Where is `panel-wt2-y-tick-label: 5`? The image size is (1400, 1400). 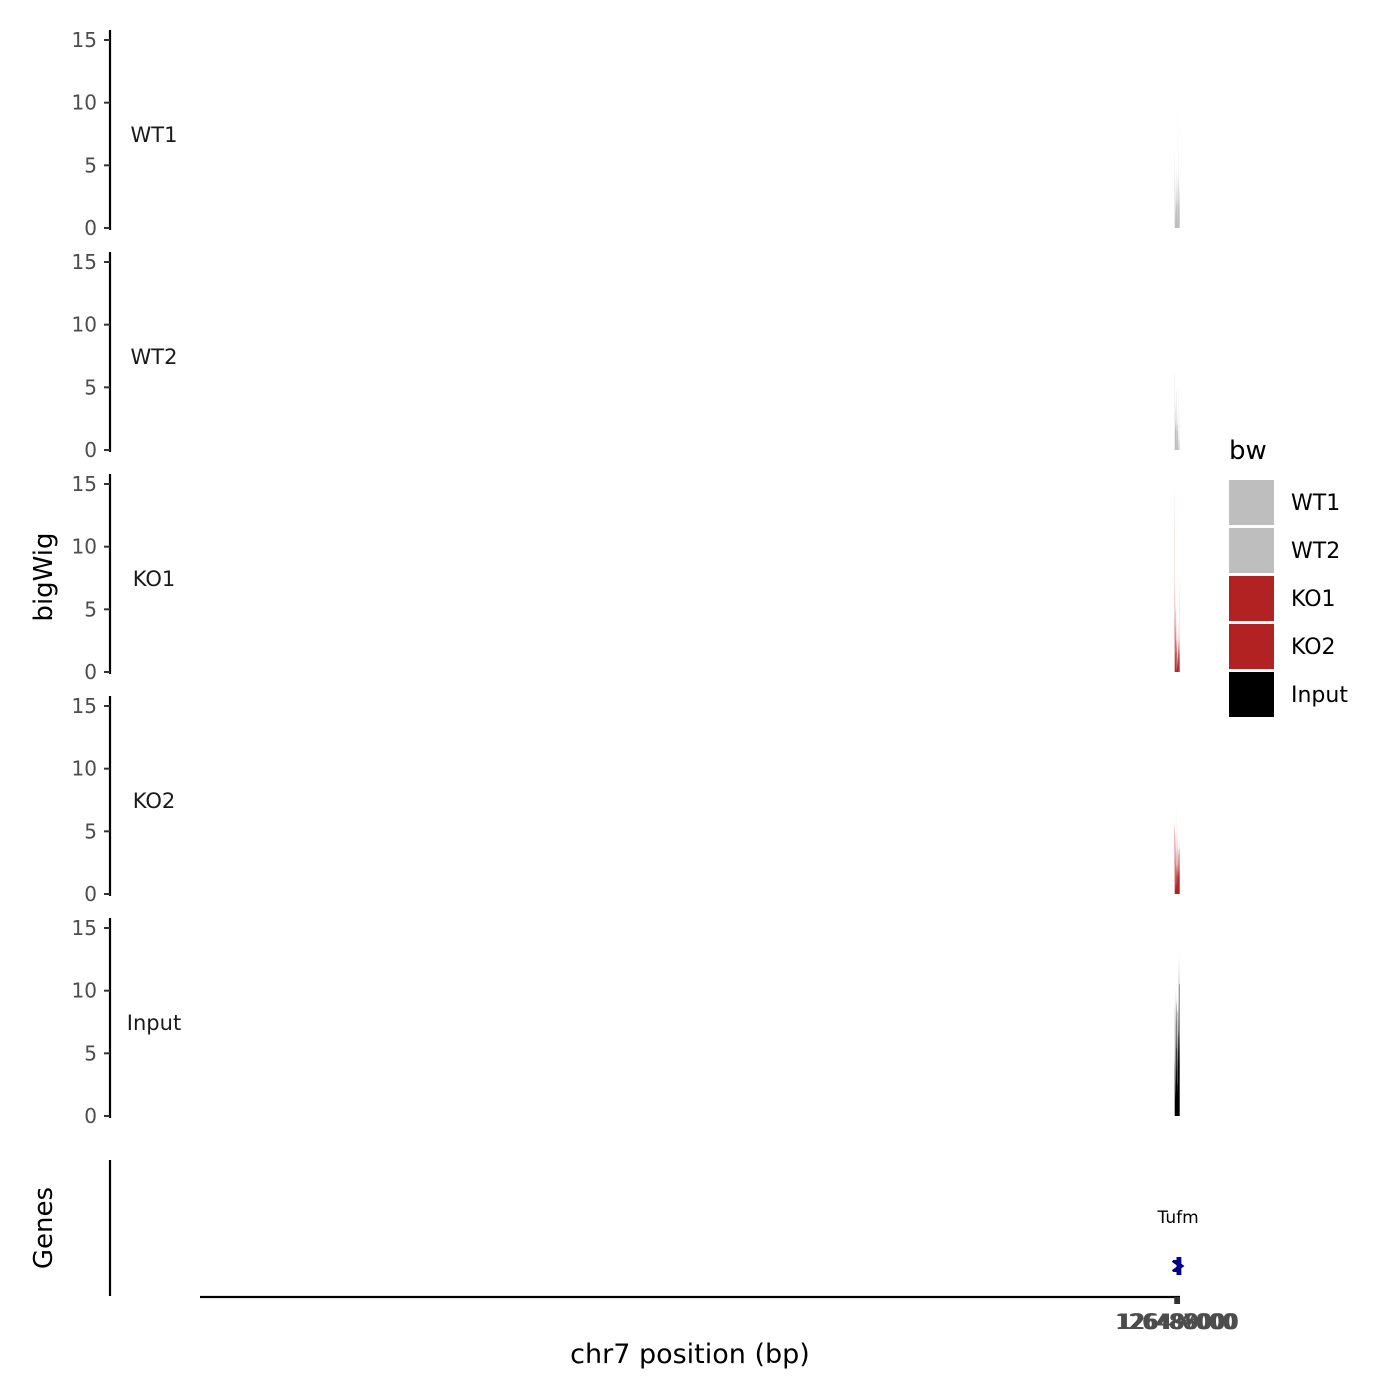 panel-wt2-y-tick-label: 5 is located at coordinates (90, 387).